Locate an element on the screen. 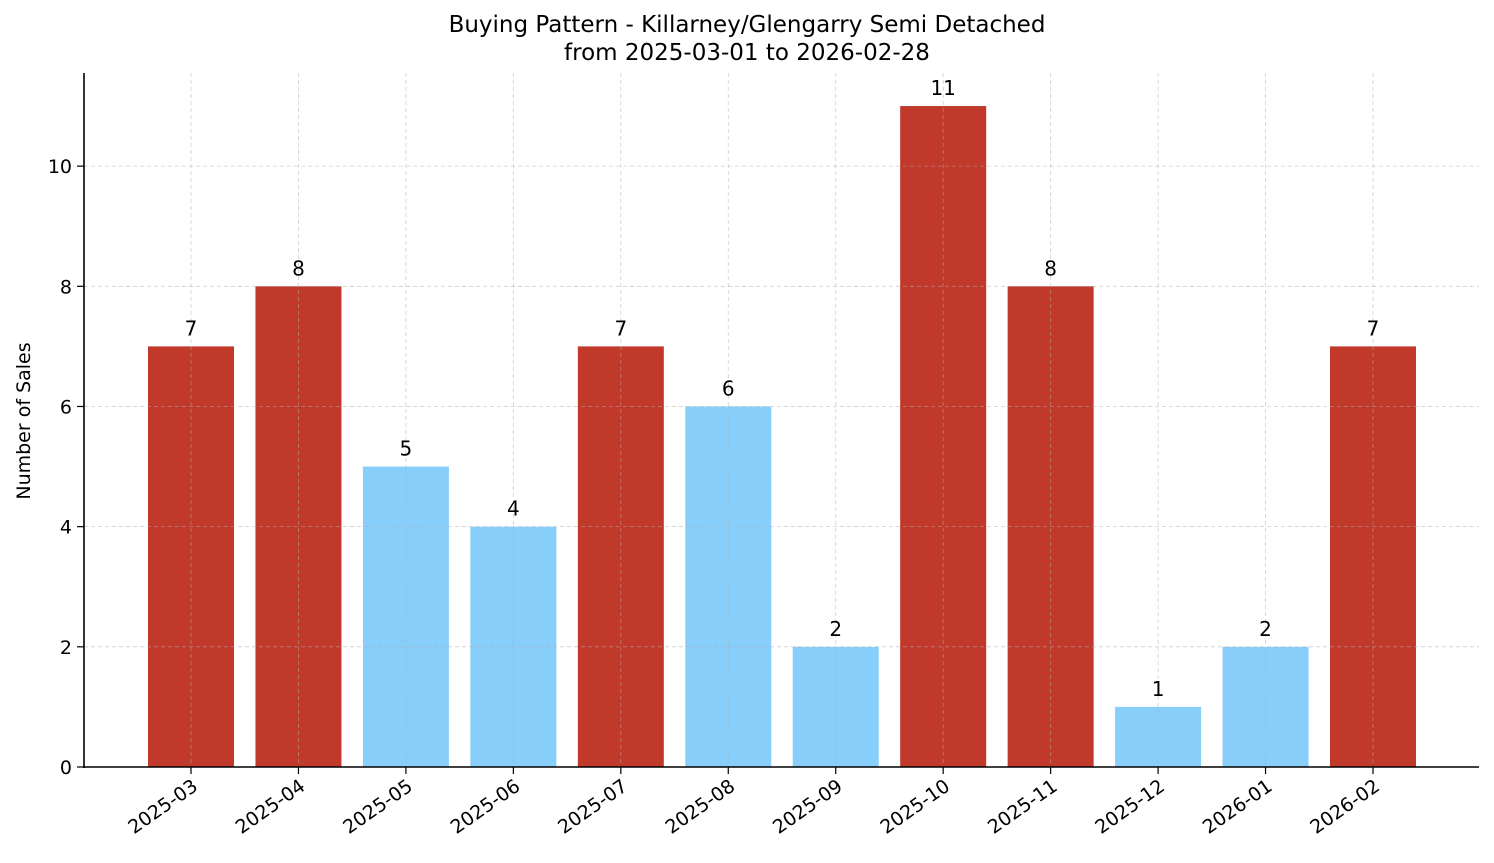 The width and height of the screenshot is (1494, 863). y-tick-label: 4 is located at coordinates (66, 528).